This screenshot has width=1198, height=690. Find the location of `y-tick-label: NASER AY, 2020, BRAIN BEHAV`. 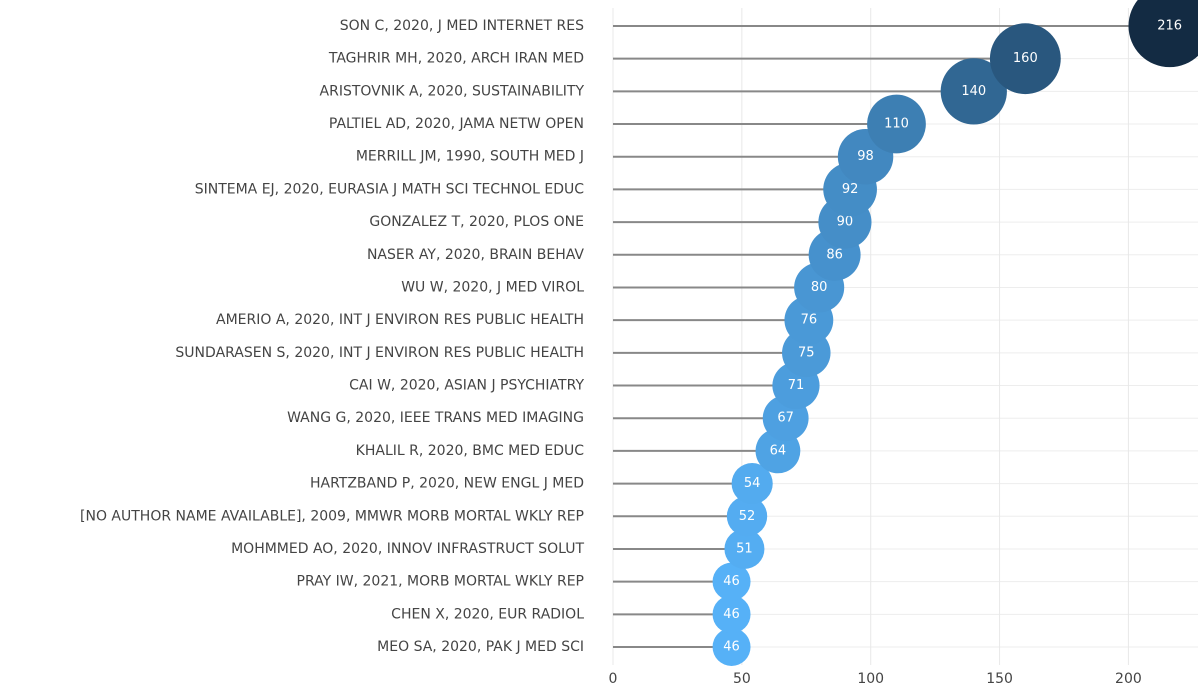

y-tick-label: NASER AY, 2020, BRAIN BEHAV is located at coordinates (475, 255).